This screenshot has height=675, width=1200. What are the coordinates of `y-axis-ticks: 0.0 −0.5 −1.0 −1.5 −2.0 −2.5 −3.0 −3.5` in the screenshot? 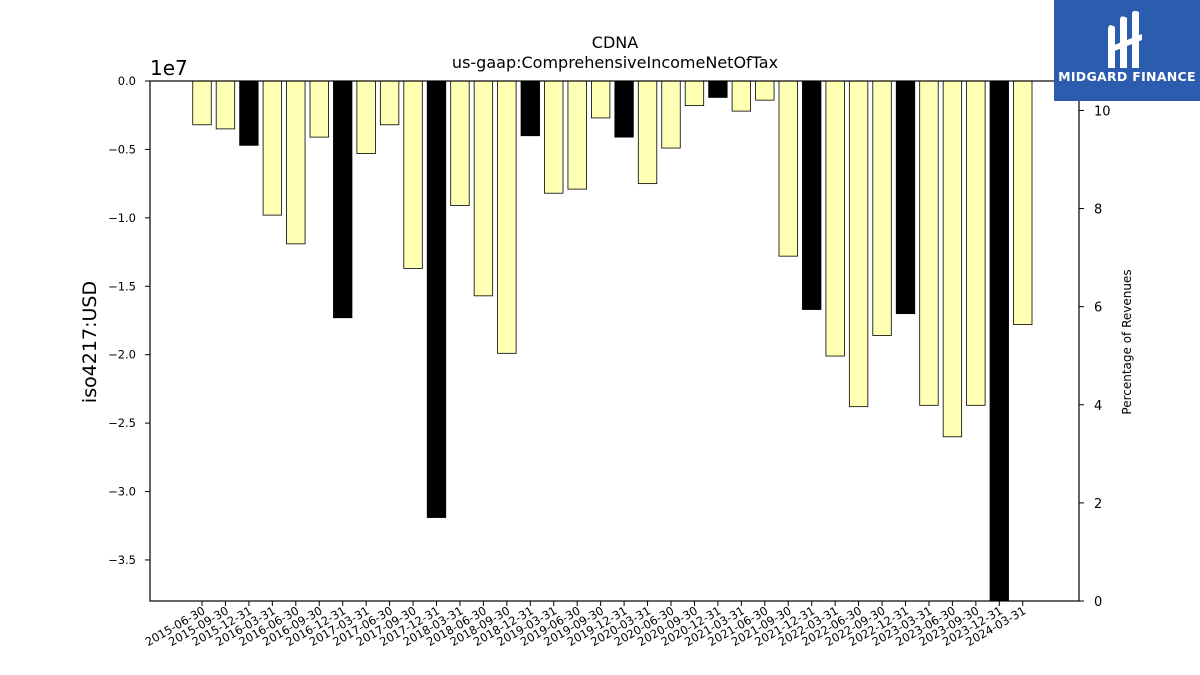 It's located at (129, 320).